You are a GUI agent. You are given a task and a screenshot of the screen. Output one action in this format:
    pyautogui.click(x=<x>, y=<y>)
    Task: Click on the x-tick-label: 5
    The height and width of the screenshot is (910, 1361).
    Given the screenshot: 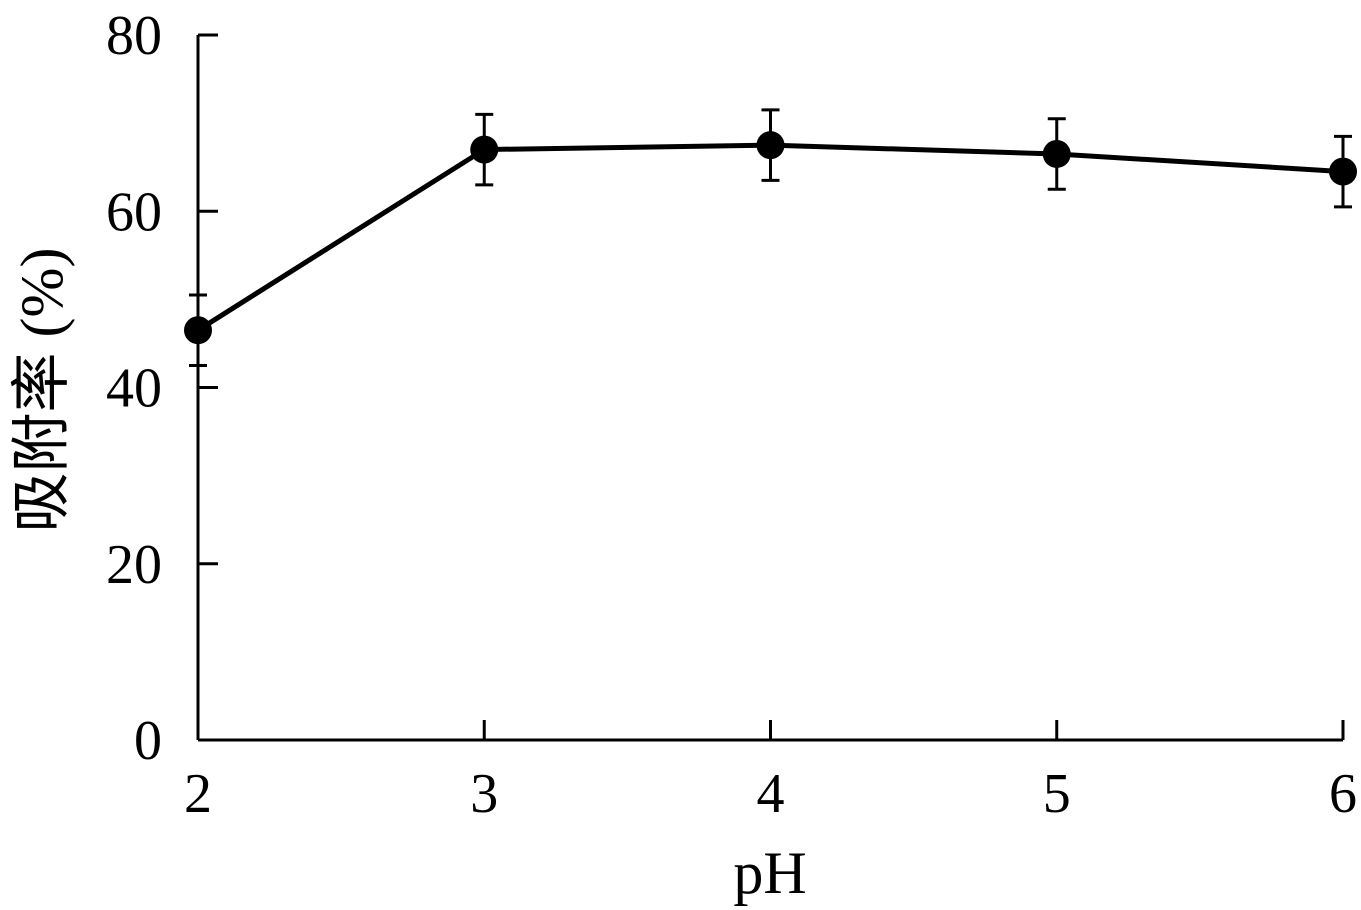 What is the action you would take?
    pyautogui.click(x=1057, y=794)
    